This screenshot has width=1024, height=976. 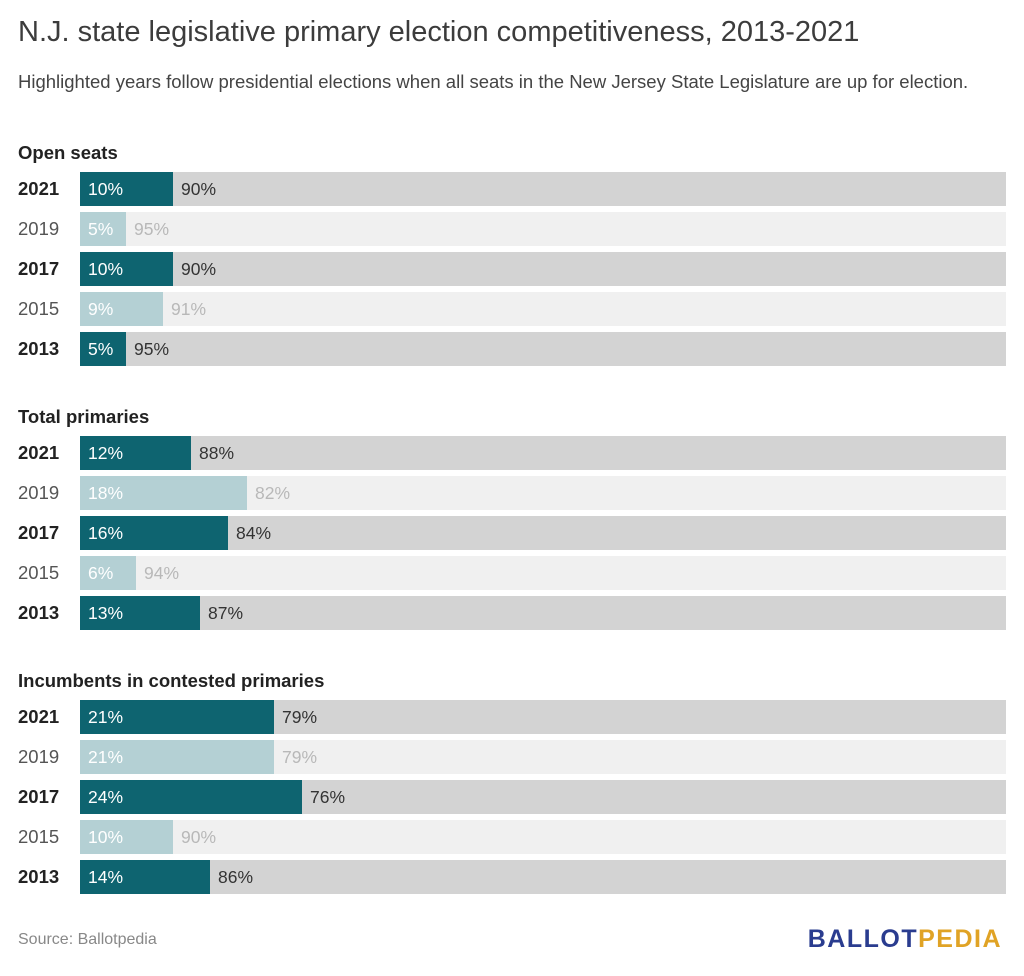 I want to click on bar-value-label: 12%, so click(x=106, y=453).